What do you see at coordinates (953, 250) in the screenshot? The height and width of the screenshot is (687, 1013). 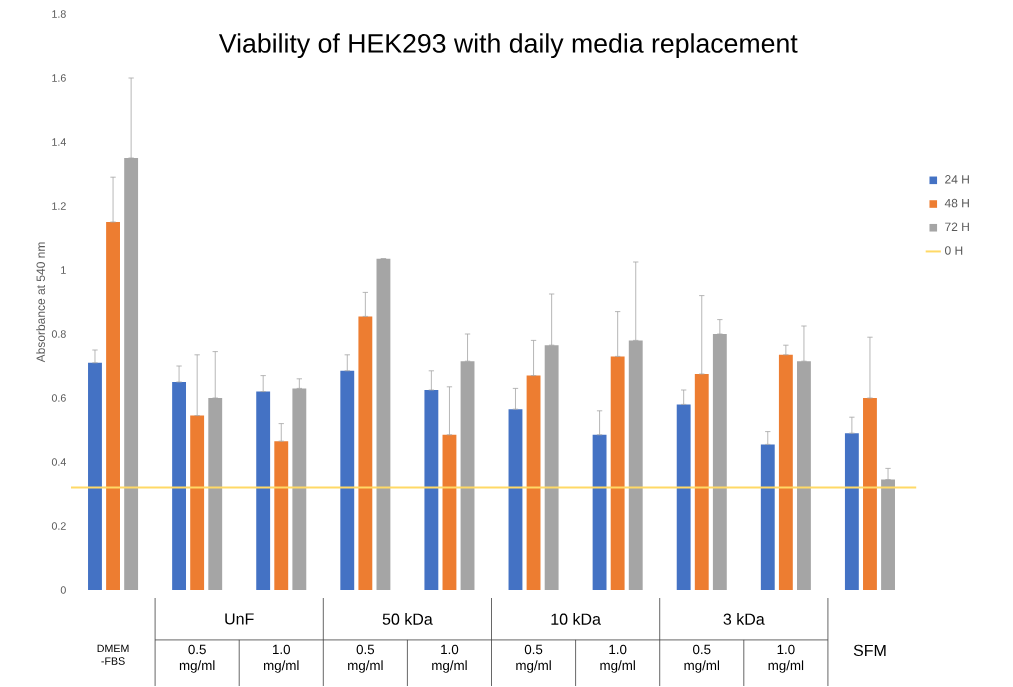 I see `legend-label: 0 H` at bounding box center [953, 250].